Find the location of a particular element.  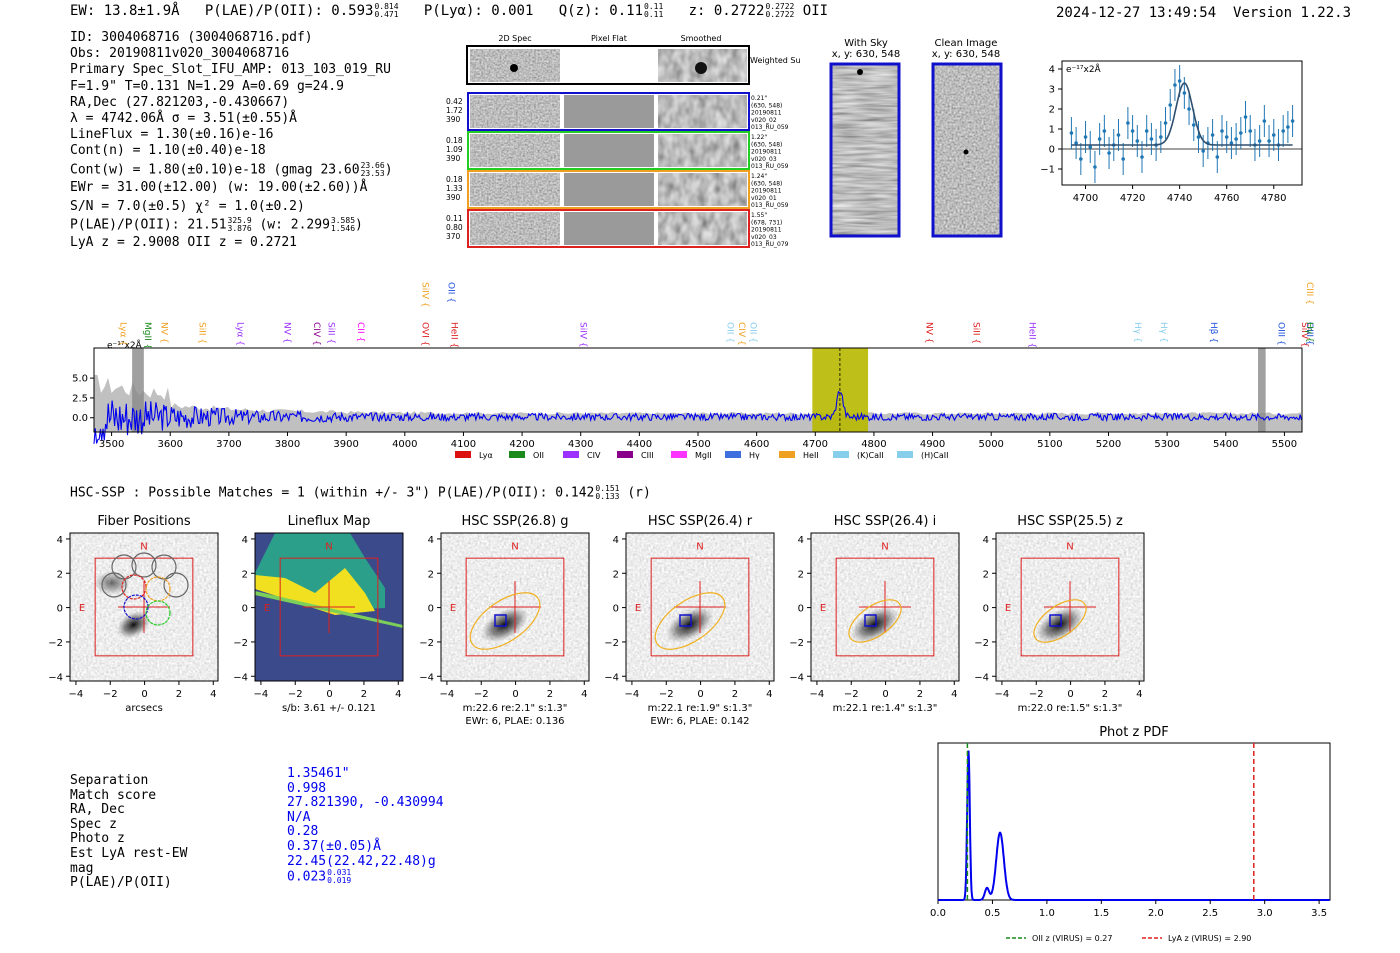

spectrum-line-name: Lyα { is located at coordinates (122, 334).